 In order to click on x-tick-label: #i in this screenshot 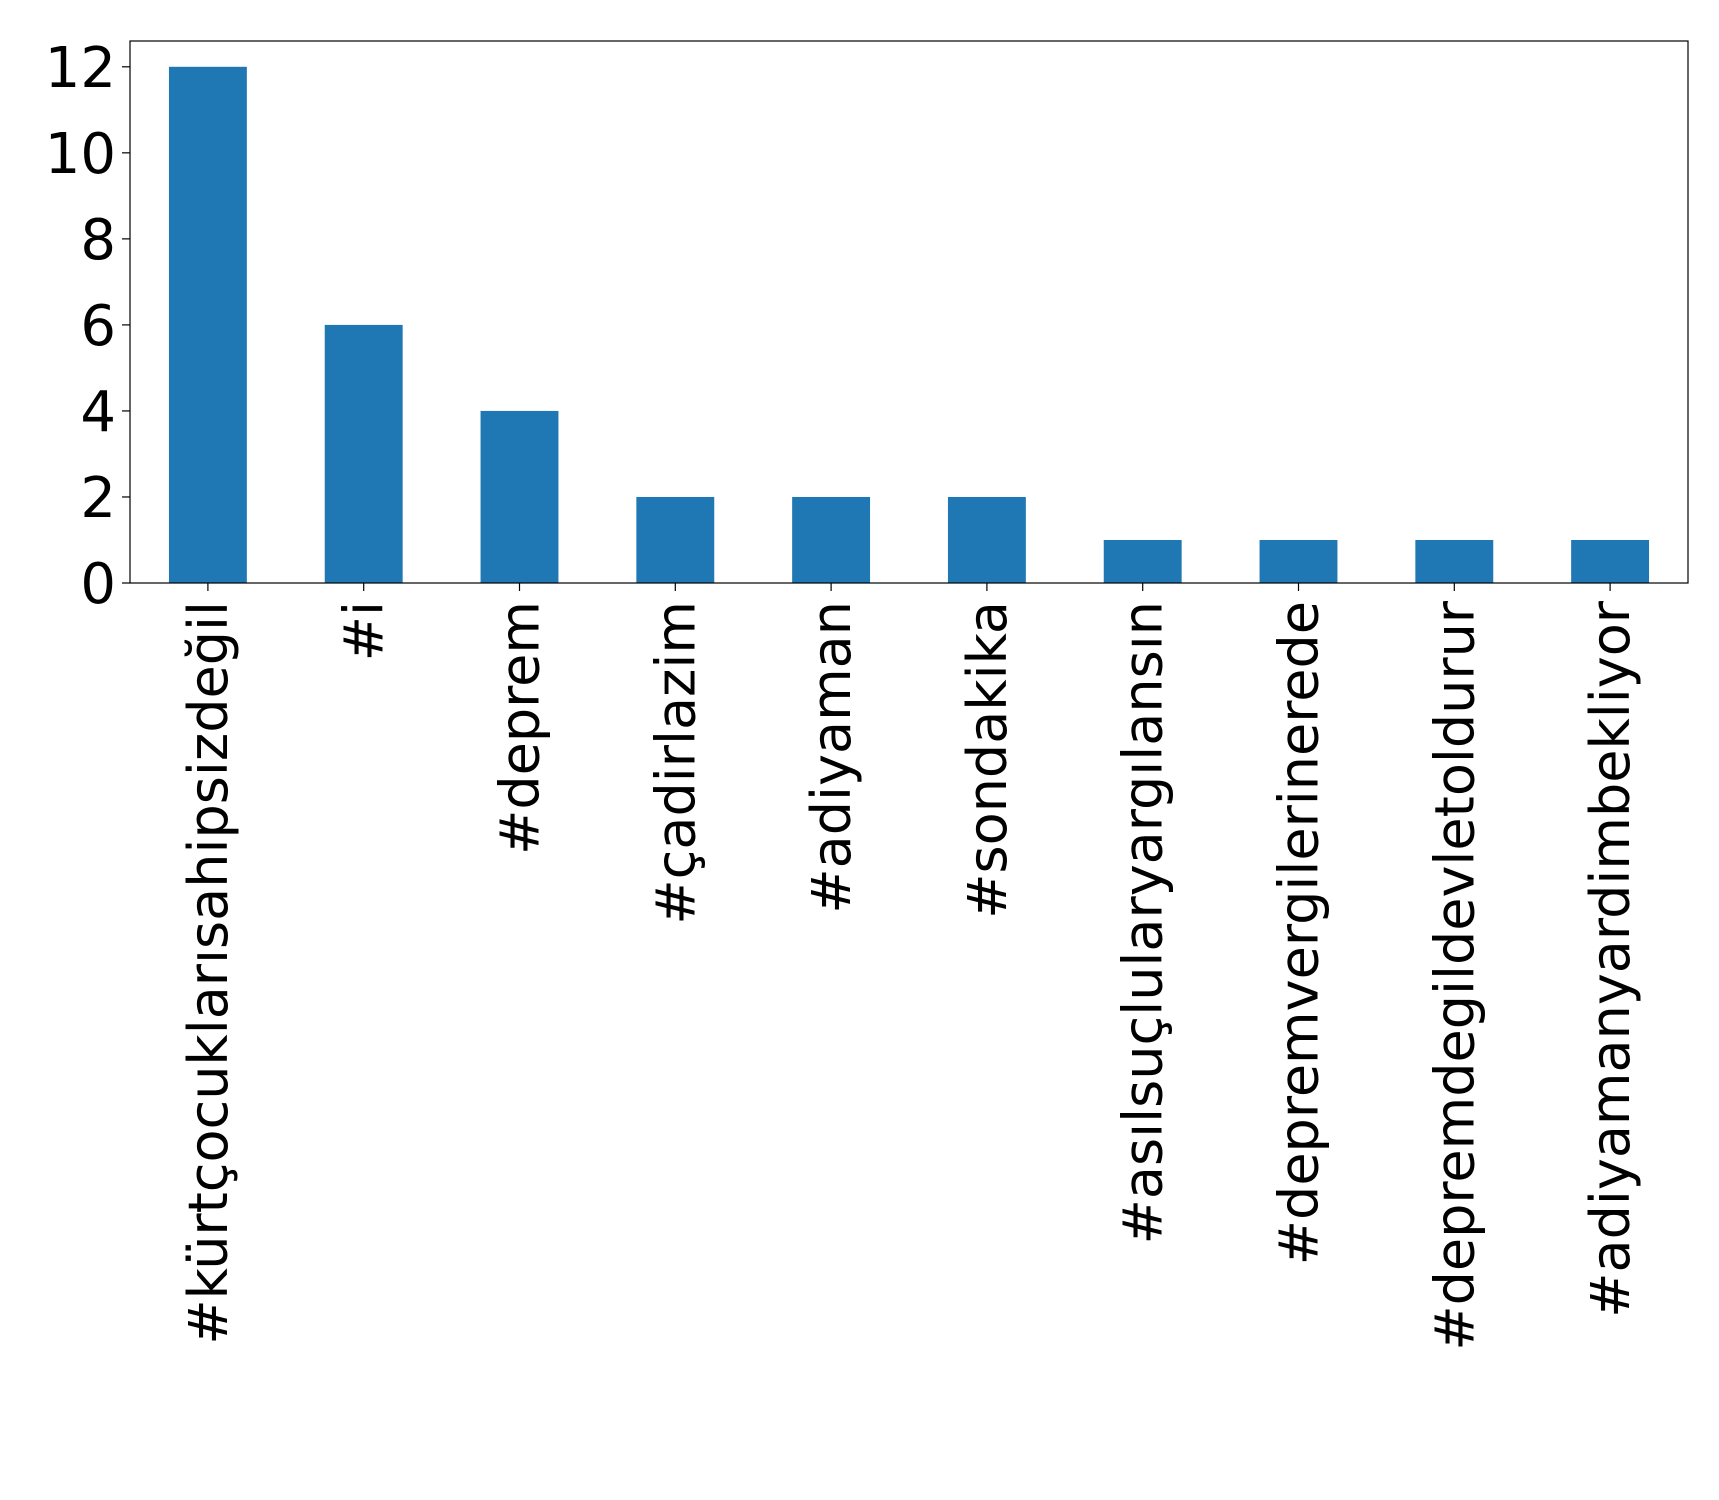, I will do `click(364, 631)`.